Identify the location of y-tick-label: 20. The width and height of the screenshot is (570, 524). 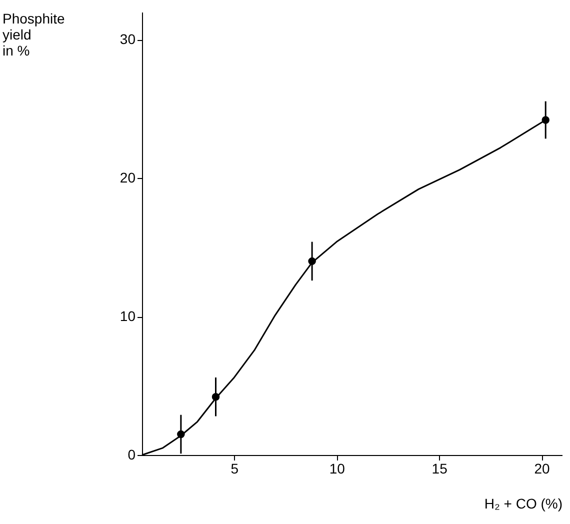
(128, 178).